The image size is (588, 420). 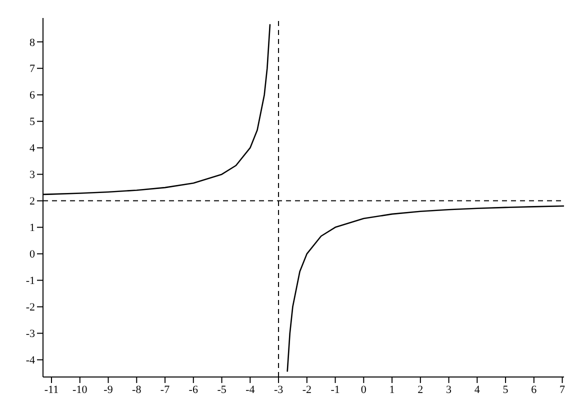 I want to click on x-tick-label: 7, so click(x=563, y=390).